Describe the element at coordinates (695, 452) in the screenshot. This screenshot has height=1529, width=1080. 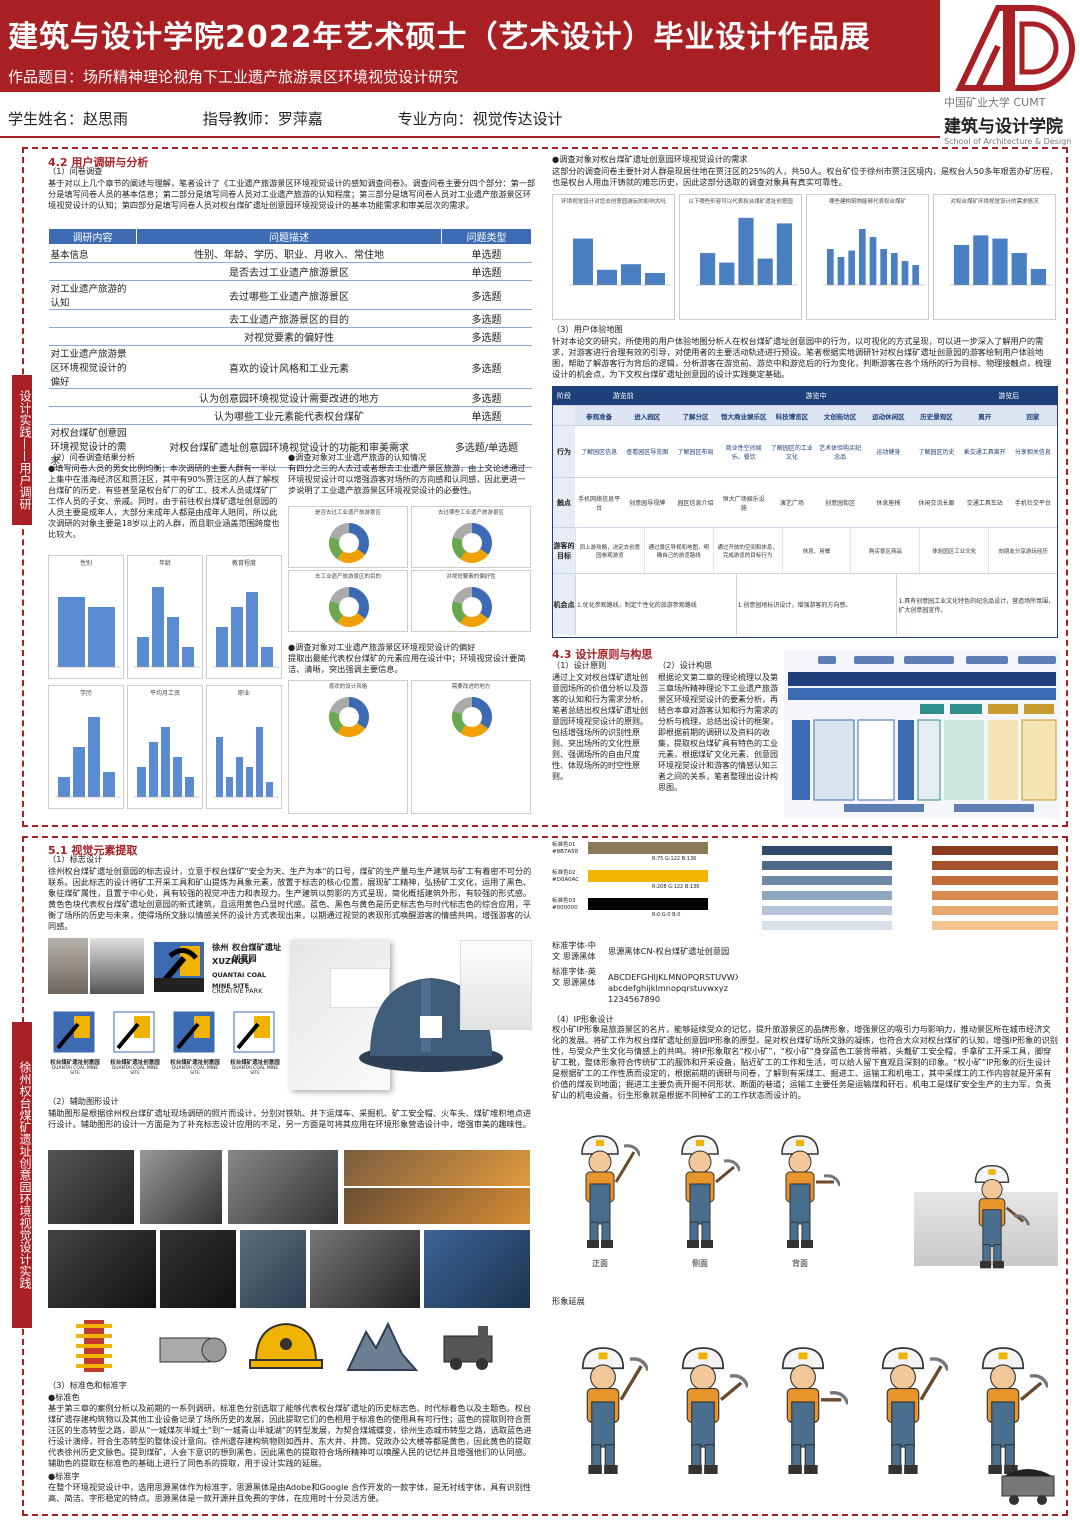
I see `journey-cell: 了解园区布局` at that location.